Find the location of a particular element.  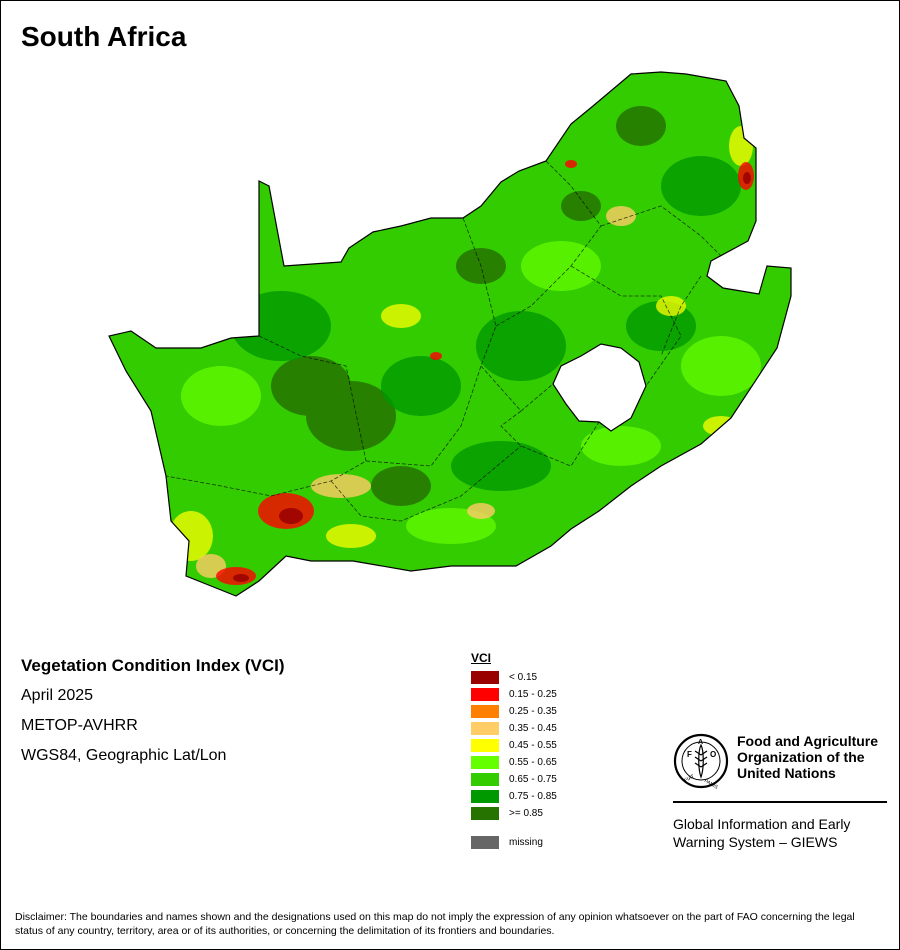

legend-label: 0.45 - 0.55 is located at coordinates (533, 745).